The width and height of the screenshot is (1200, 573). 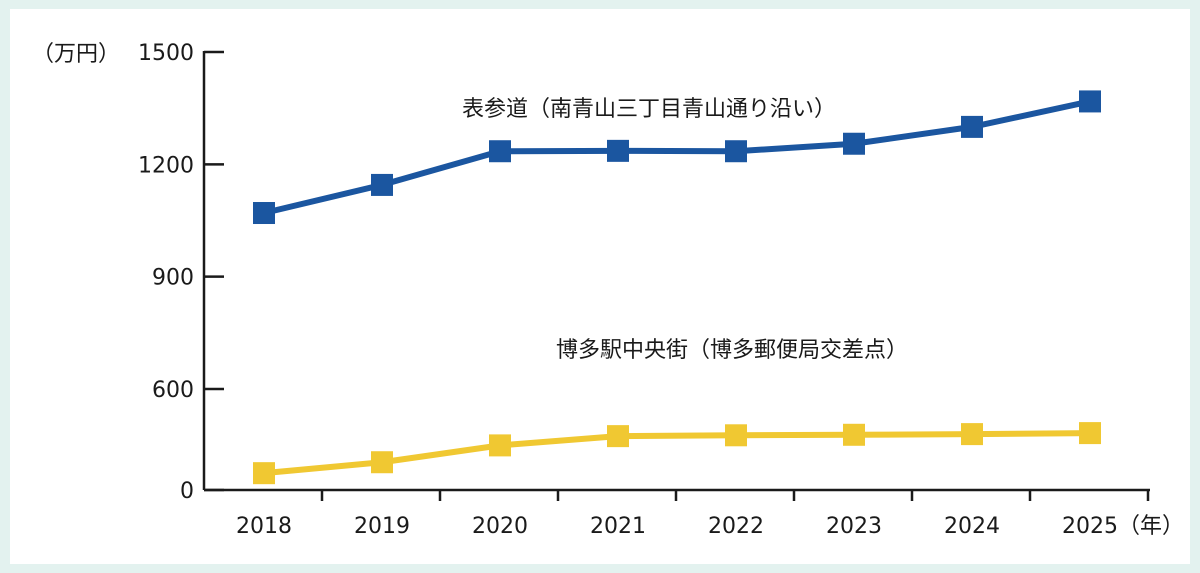 I want to click on x-tick-label: 2025, so click(x=1090, y=526).